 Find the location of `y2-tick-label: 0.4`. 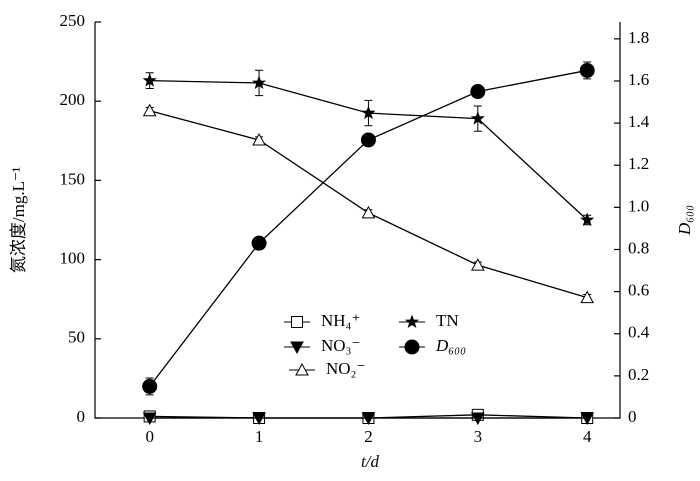

y2-tick-label: 0.4 is located at coordinates (639, 332).